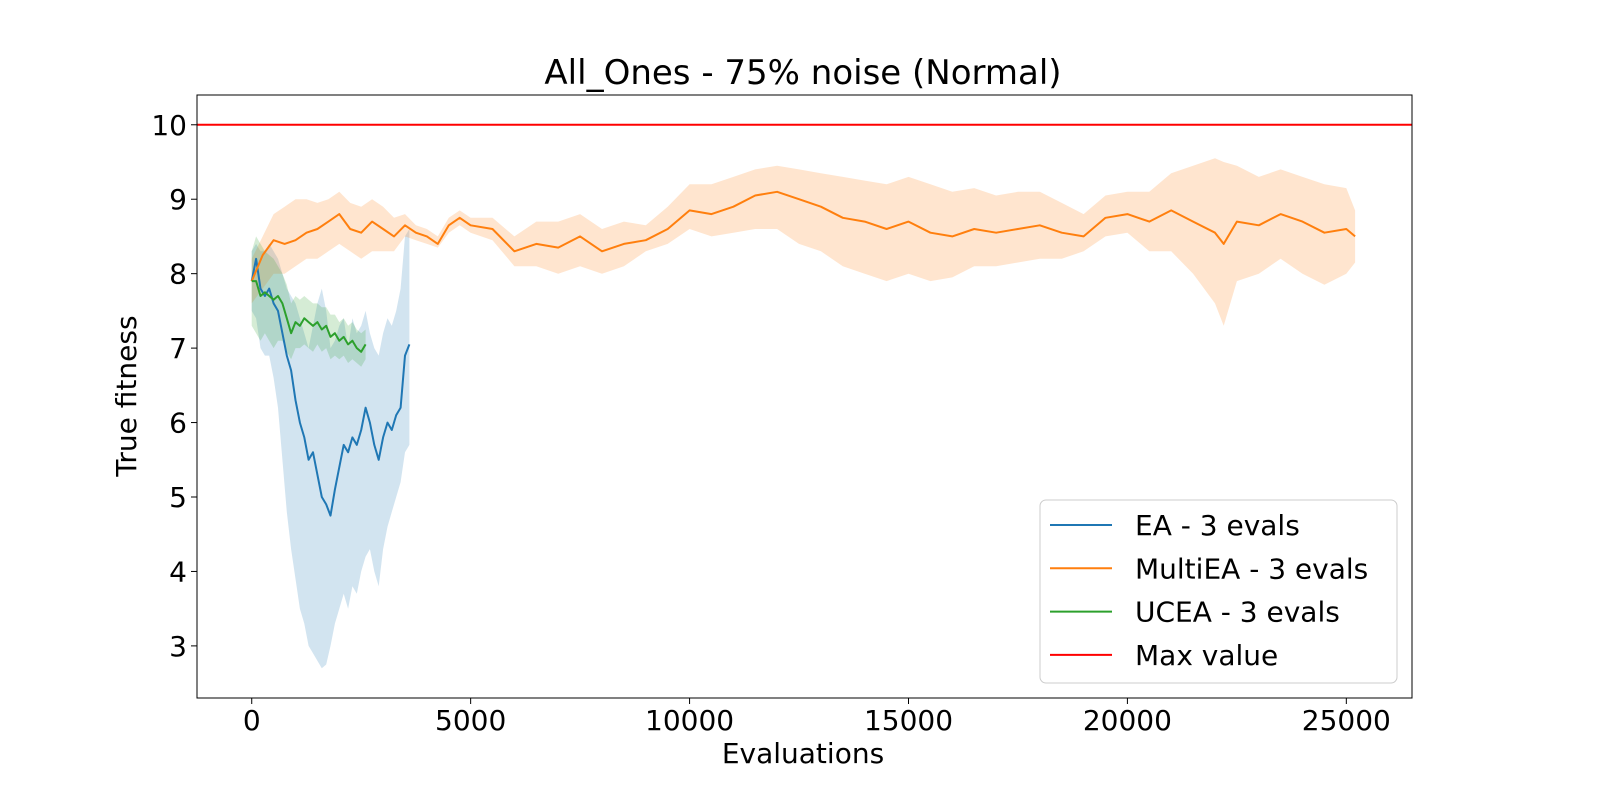 Image resolution: width=1600 pixels, height=800 pixels. I want to click on x-axis-label: Evaluations, so click(803, 753).